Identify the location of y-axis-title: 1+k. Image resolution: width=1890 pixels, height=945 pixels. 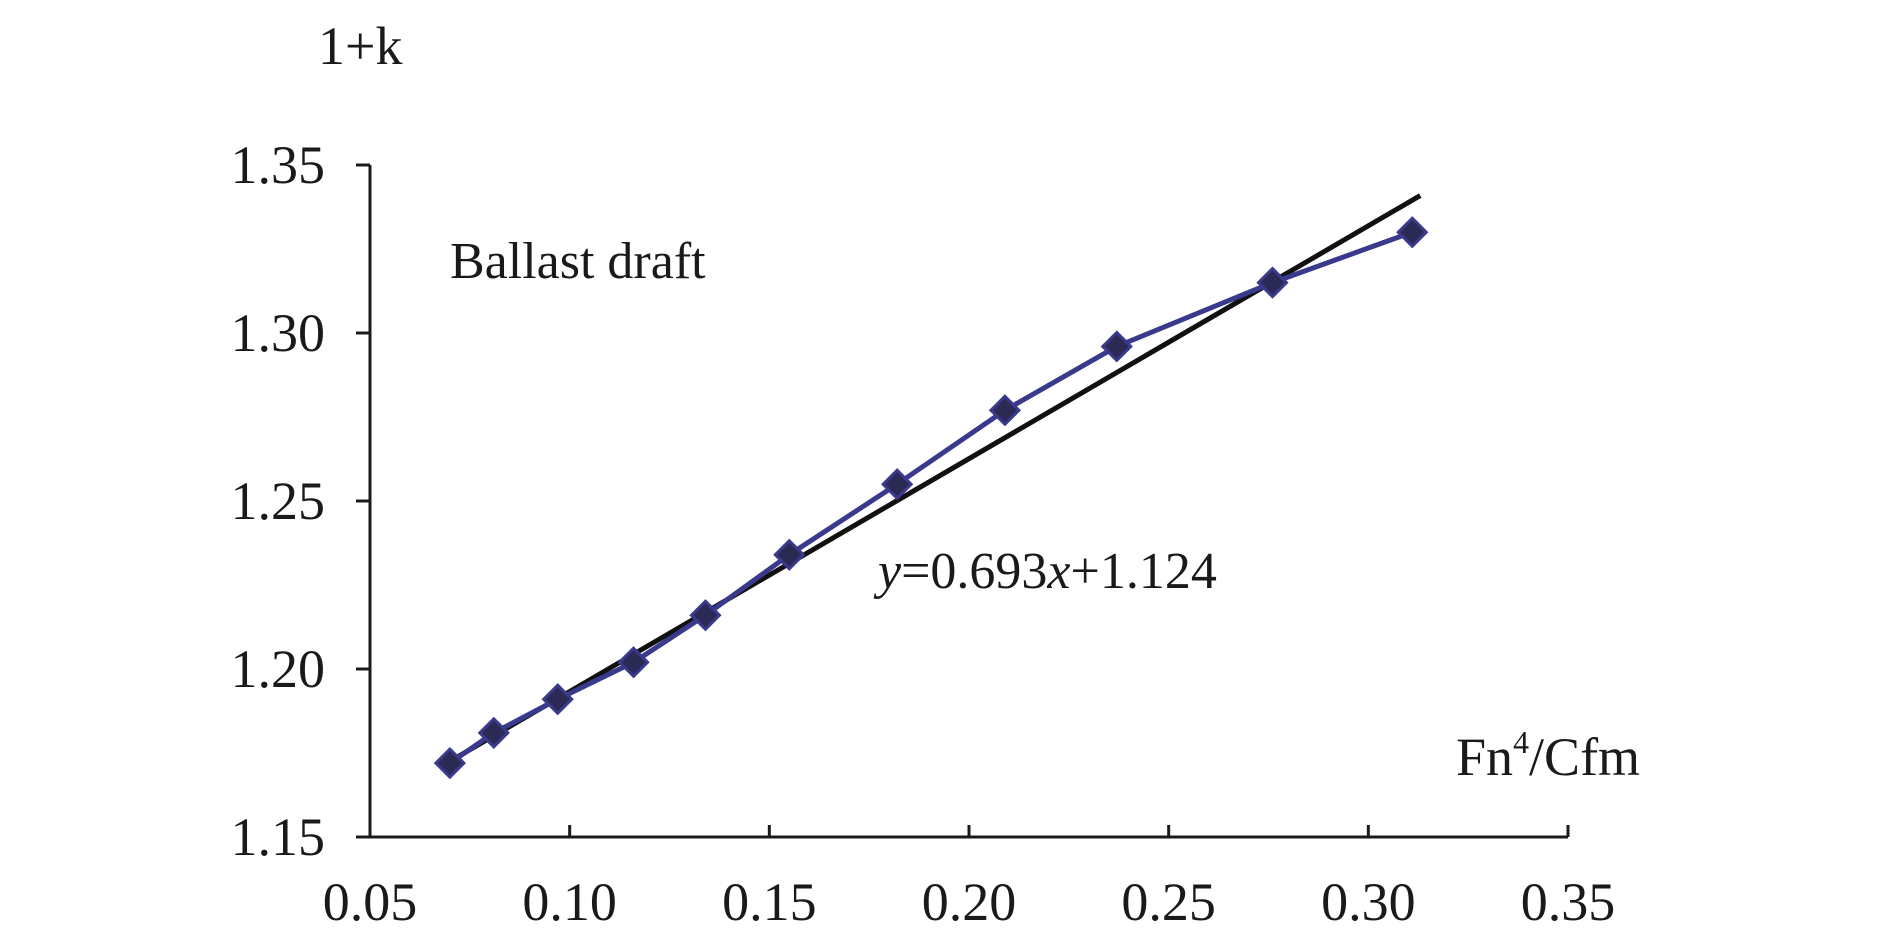
(360, 46).